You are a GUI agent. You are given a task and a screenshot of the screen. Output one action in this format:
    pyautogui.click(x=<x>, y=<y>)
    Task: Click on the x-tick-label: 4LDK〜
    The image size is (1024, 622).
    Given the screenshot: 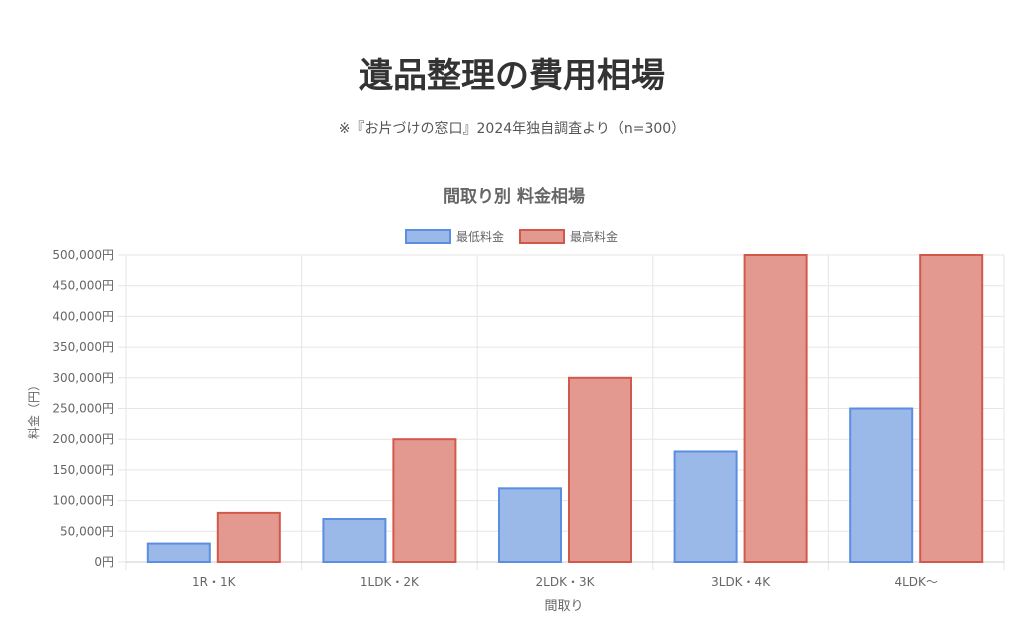 What is the action you would take?
    pyautogui.click(x=915, y=582)
    